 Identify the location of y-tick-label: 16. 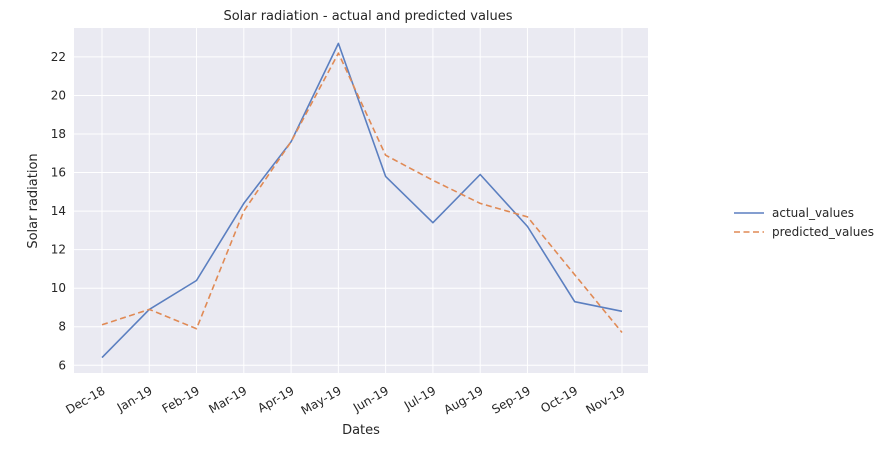
(58, 173).